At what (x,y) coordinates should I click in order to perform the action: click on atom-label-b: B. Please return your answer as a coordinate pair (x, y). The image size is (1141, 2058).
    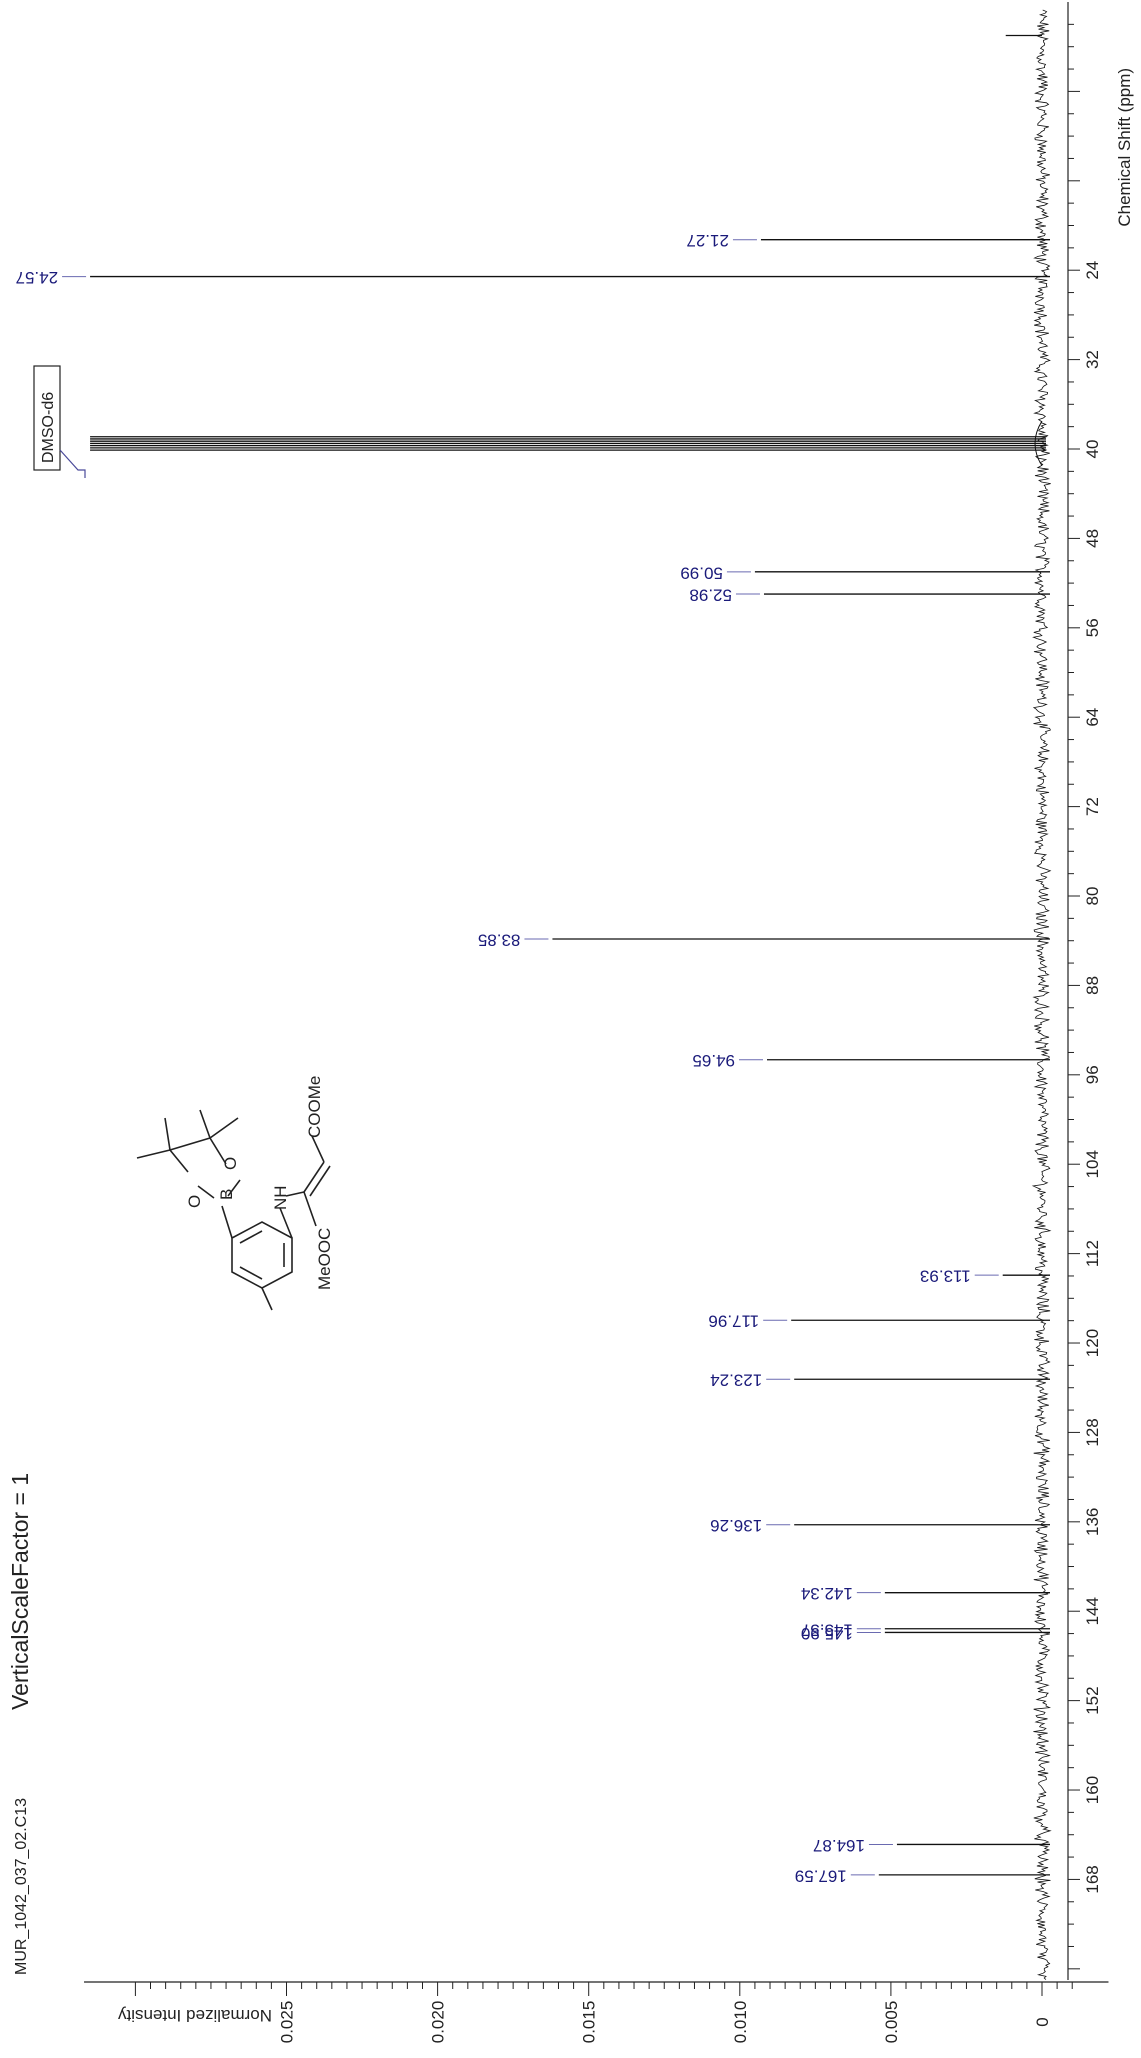
    Looking at the image, I should click on (226, 1194).